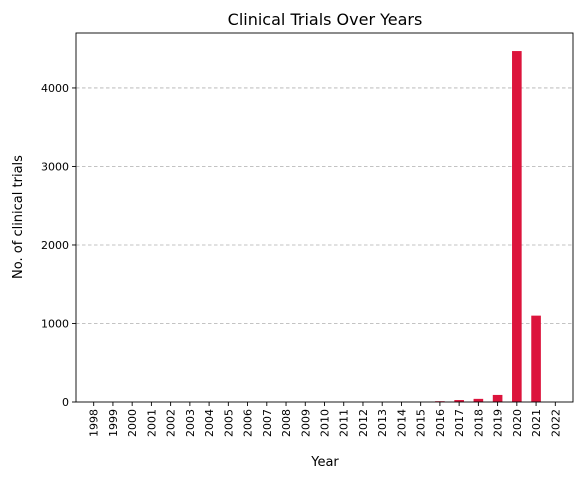 This screenshot has height=478, width=581. I want to click on x-tick-label-2016: 2016, so click(440, 423).